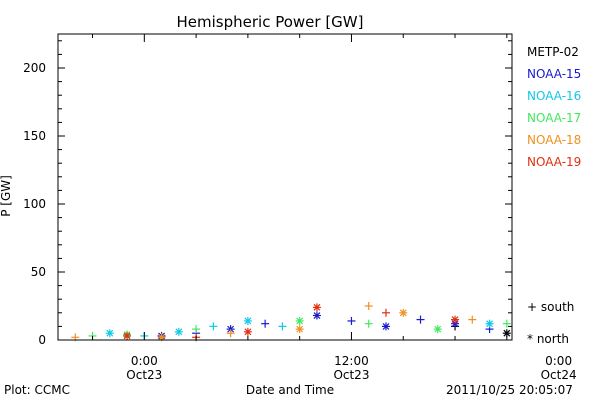  I want to click on legend-entry: NOAA-18, so click(554, 140).